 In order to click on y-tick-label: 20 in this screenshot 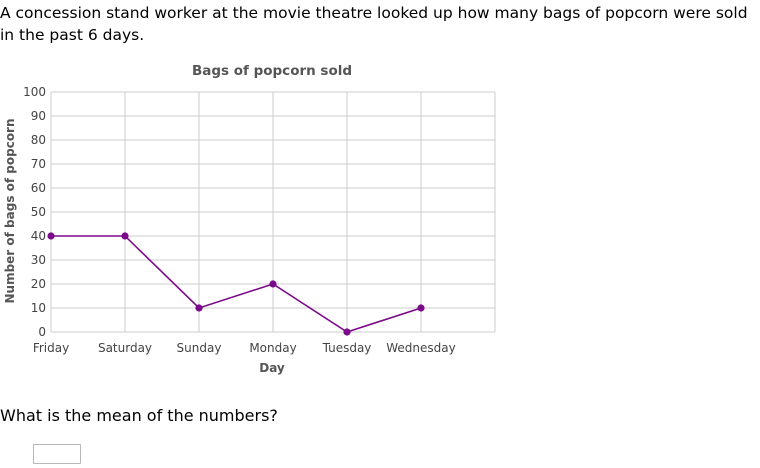, I will do `click(38, 284)`.